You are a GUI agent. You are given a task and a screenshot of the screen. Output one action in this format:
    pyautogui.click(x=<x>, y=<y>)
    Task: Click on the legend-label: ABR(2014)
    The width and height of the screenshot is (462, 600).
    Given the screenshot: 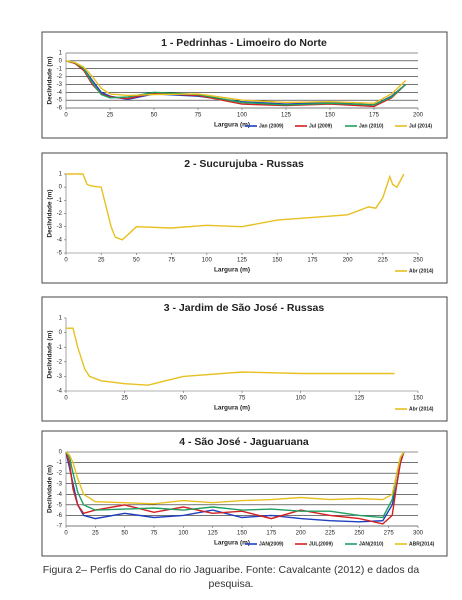 What is the action you would take?
    pyautogui.click(x=422, y=544)
    